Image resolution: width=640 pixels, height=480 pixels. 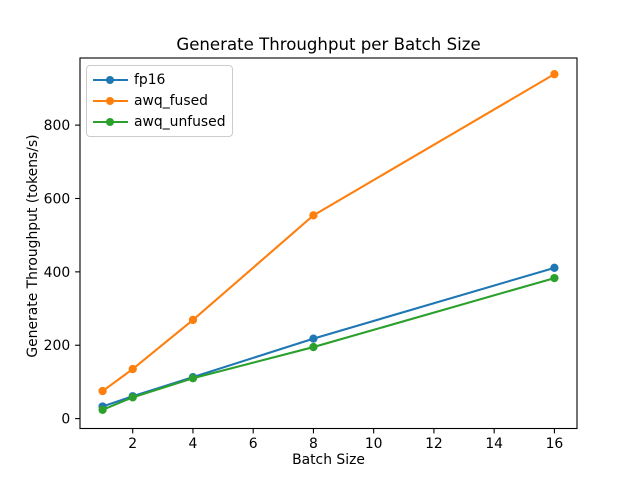 I want to click on x-tick-label: 14, so click(x=494, y=444).